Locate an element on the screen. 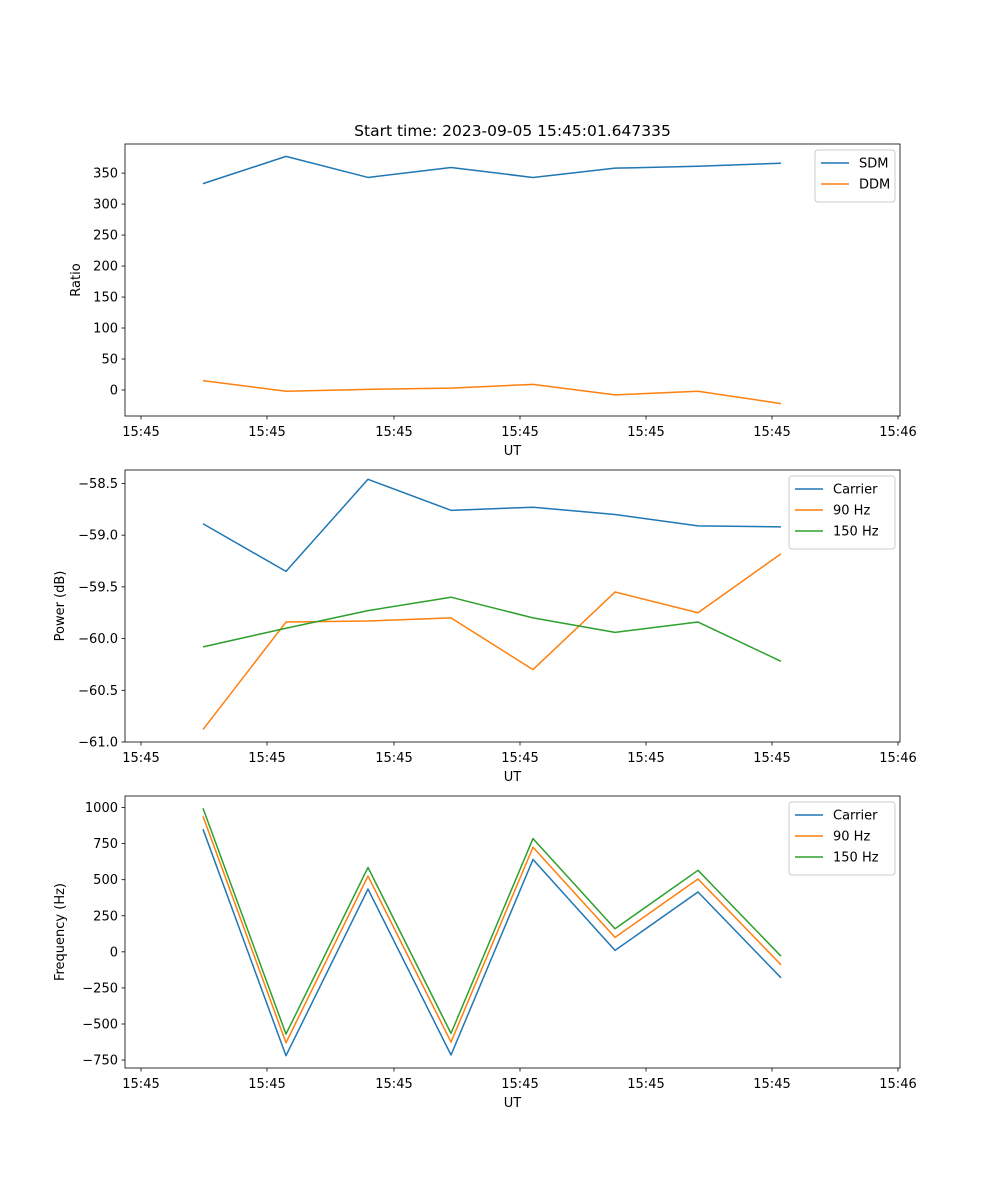  y-tick-label: 200 is located at coordinates (105, 267).